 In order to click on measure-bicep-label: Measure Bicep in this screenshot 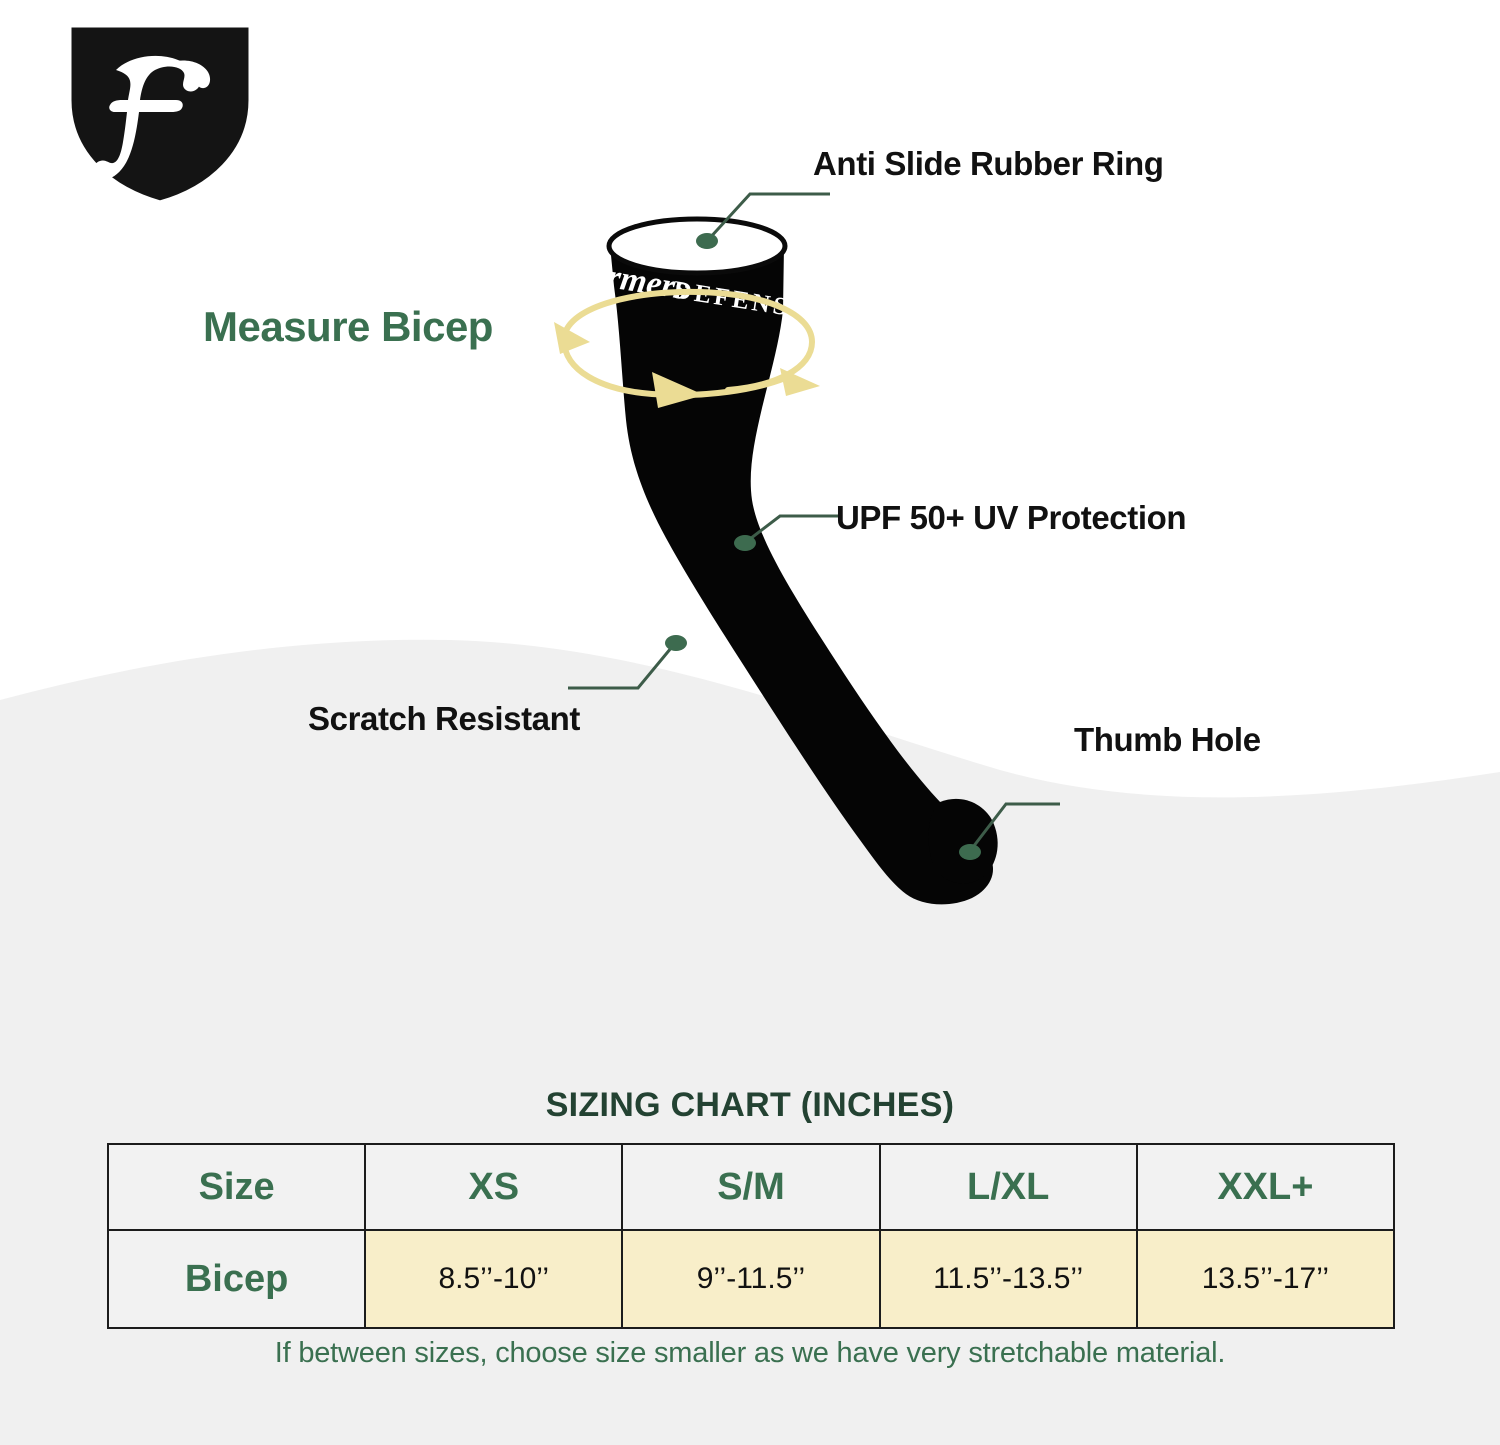, I will do `click(348, 326)`.